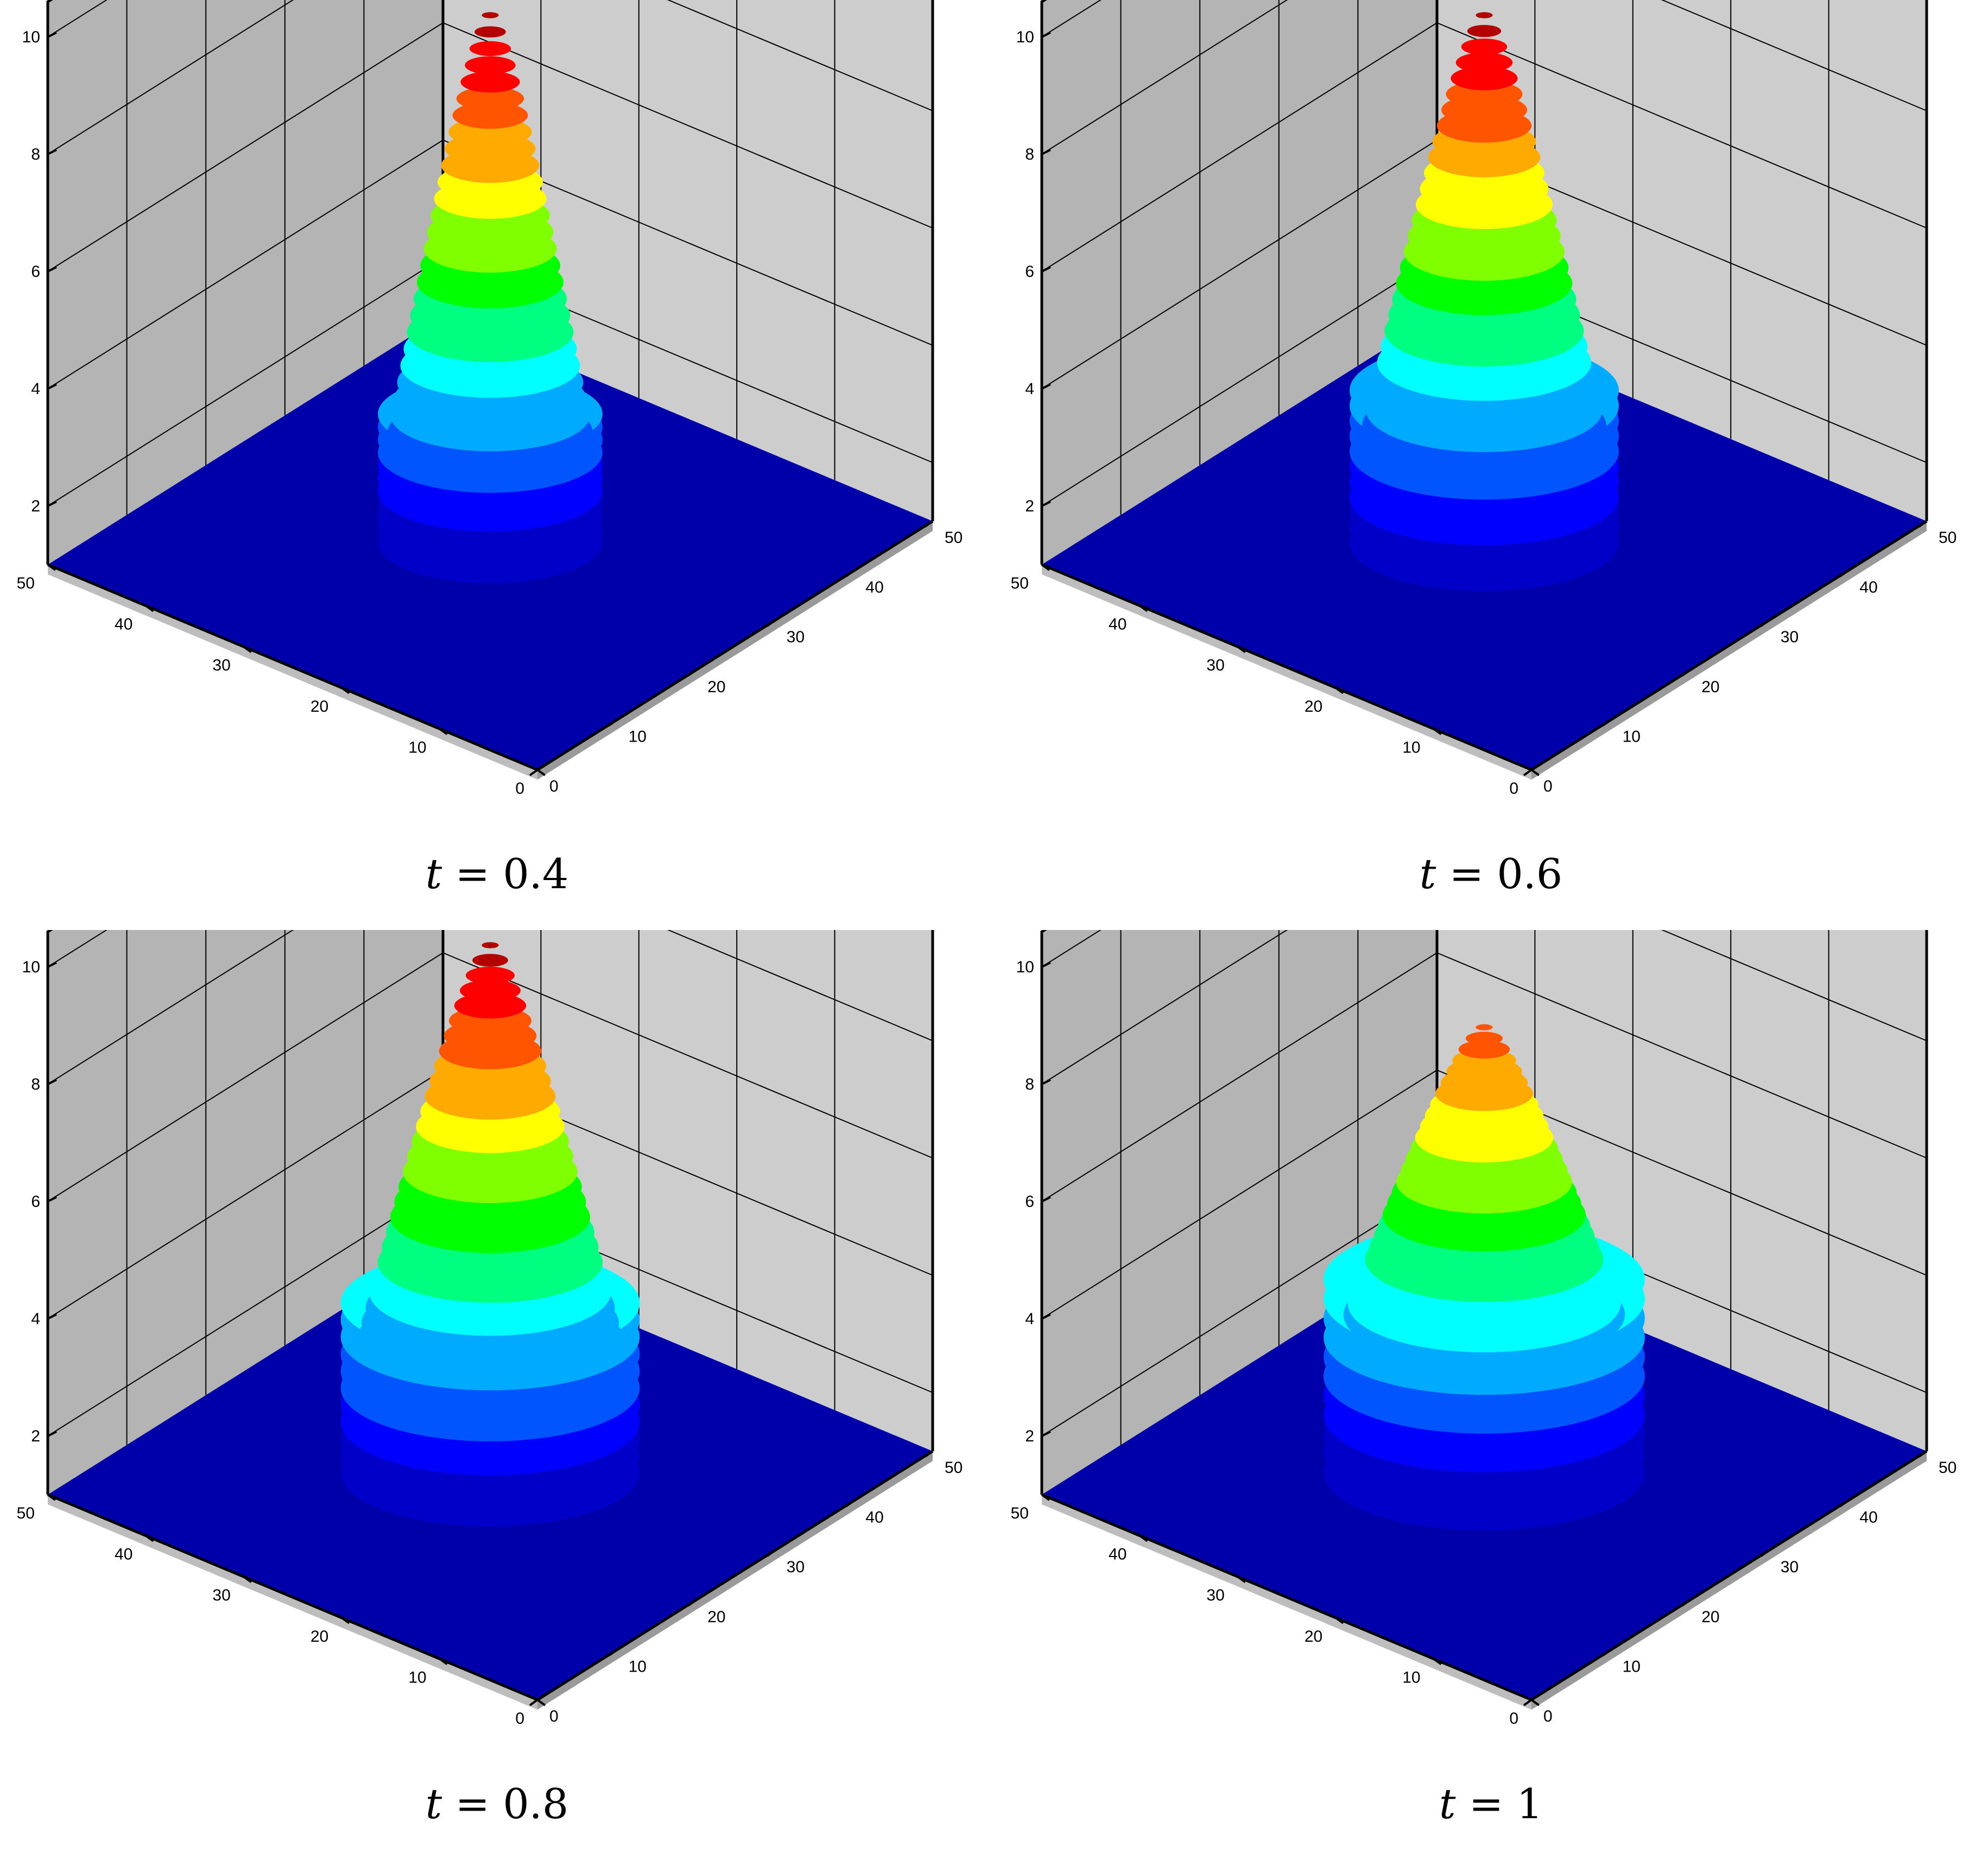 This screenshot has height=1860, width=1988. I want to click on caption-value: 1, so click(1529, 1804).